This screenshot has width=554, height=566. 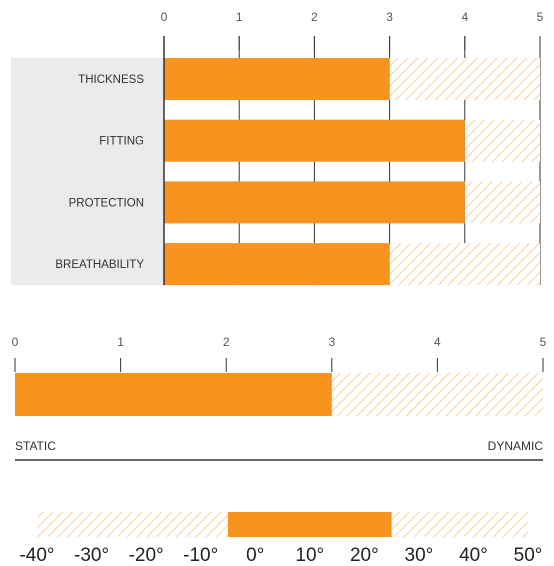 I want to click on x-tick-label: 50°, so click(x=528, y=555).